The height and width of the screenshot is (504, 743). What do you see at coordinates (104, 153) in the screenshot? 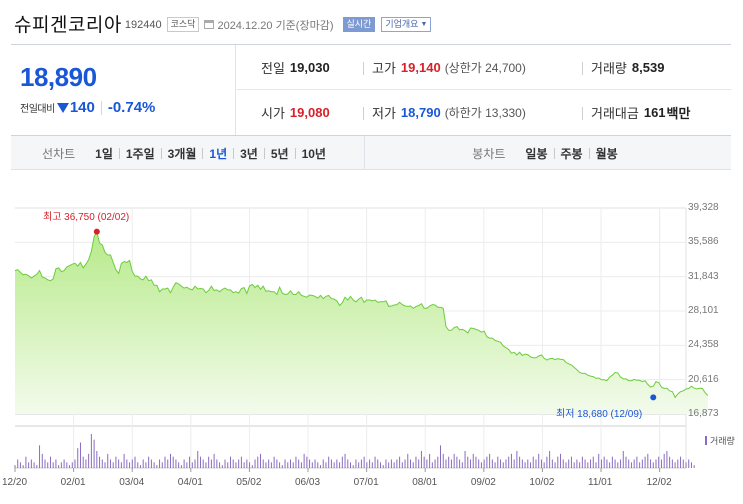
I see `period-option-0: 1일` at bounding box center [104, 153].